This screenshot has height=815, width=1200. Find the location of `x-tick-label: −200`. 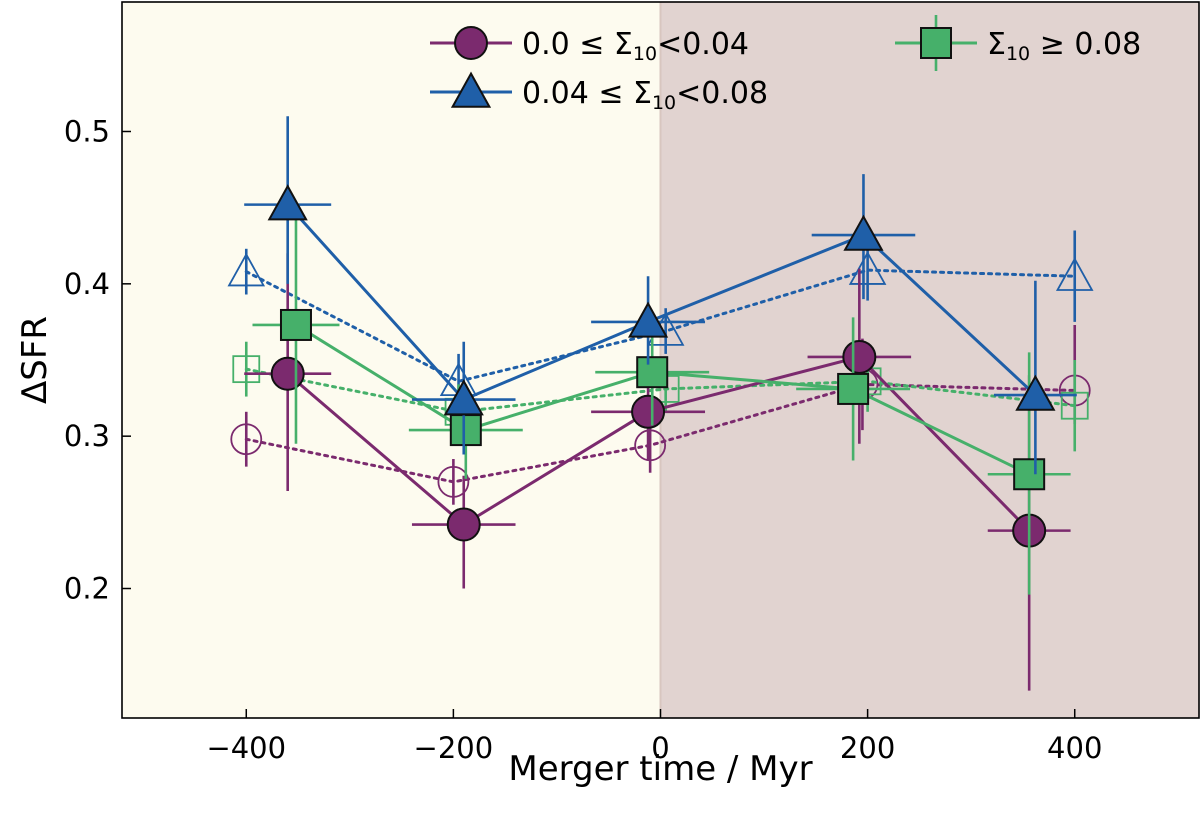

x-tick-label: −200 is located at coordinates (454, 748).